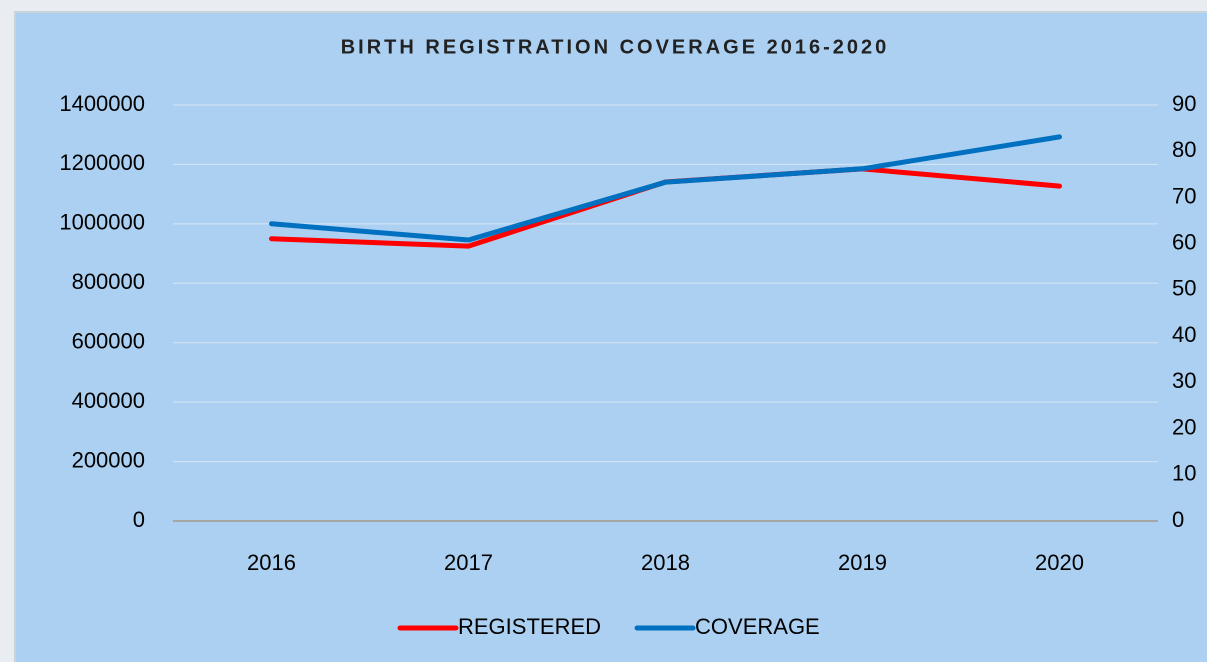  I want to click on legend-label: REGISTERED, so click(529, 626).